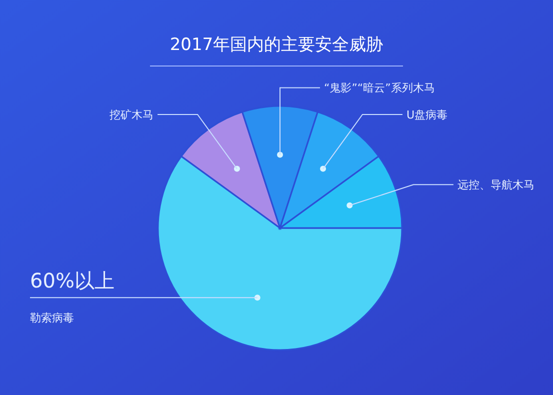  Describe the element at coordinates (427, 115) in the screenshot. I see `slice-label: U盘病毒` at that location.